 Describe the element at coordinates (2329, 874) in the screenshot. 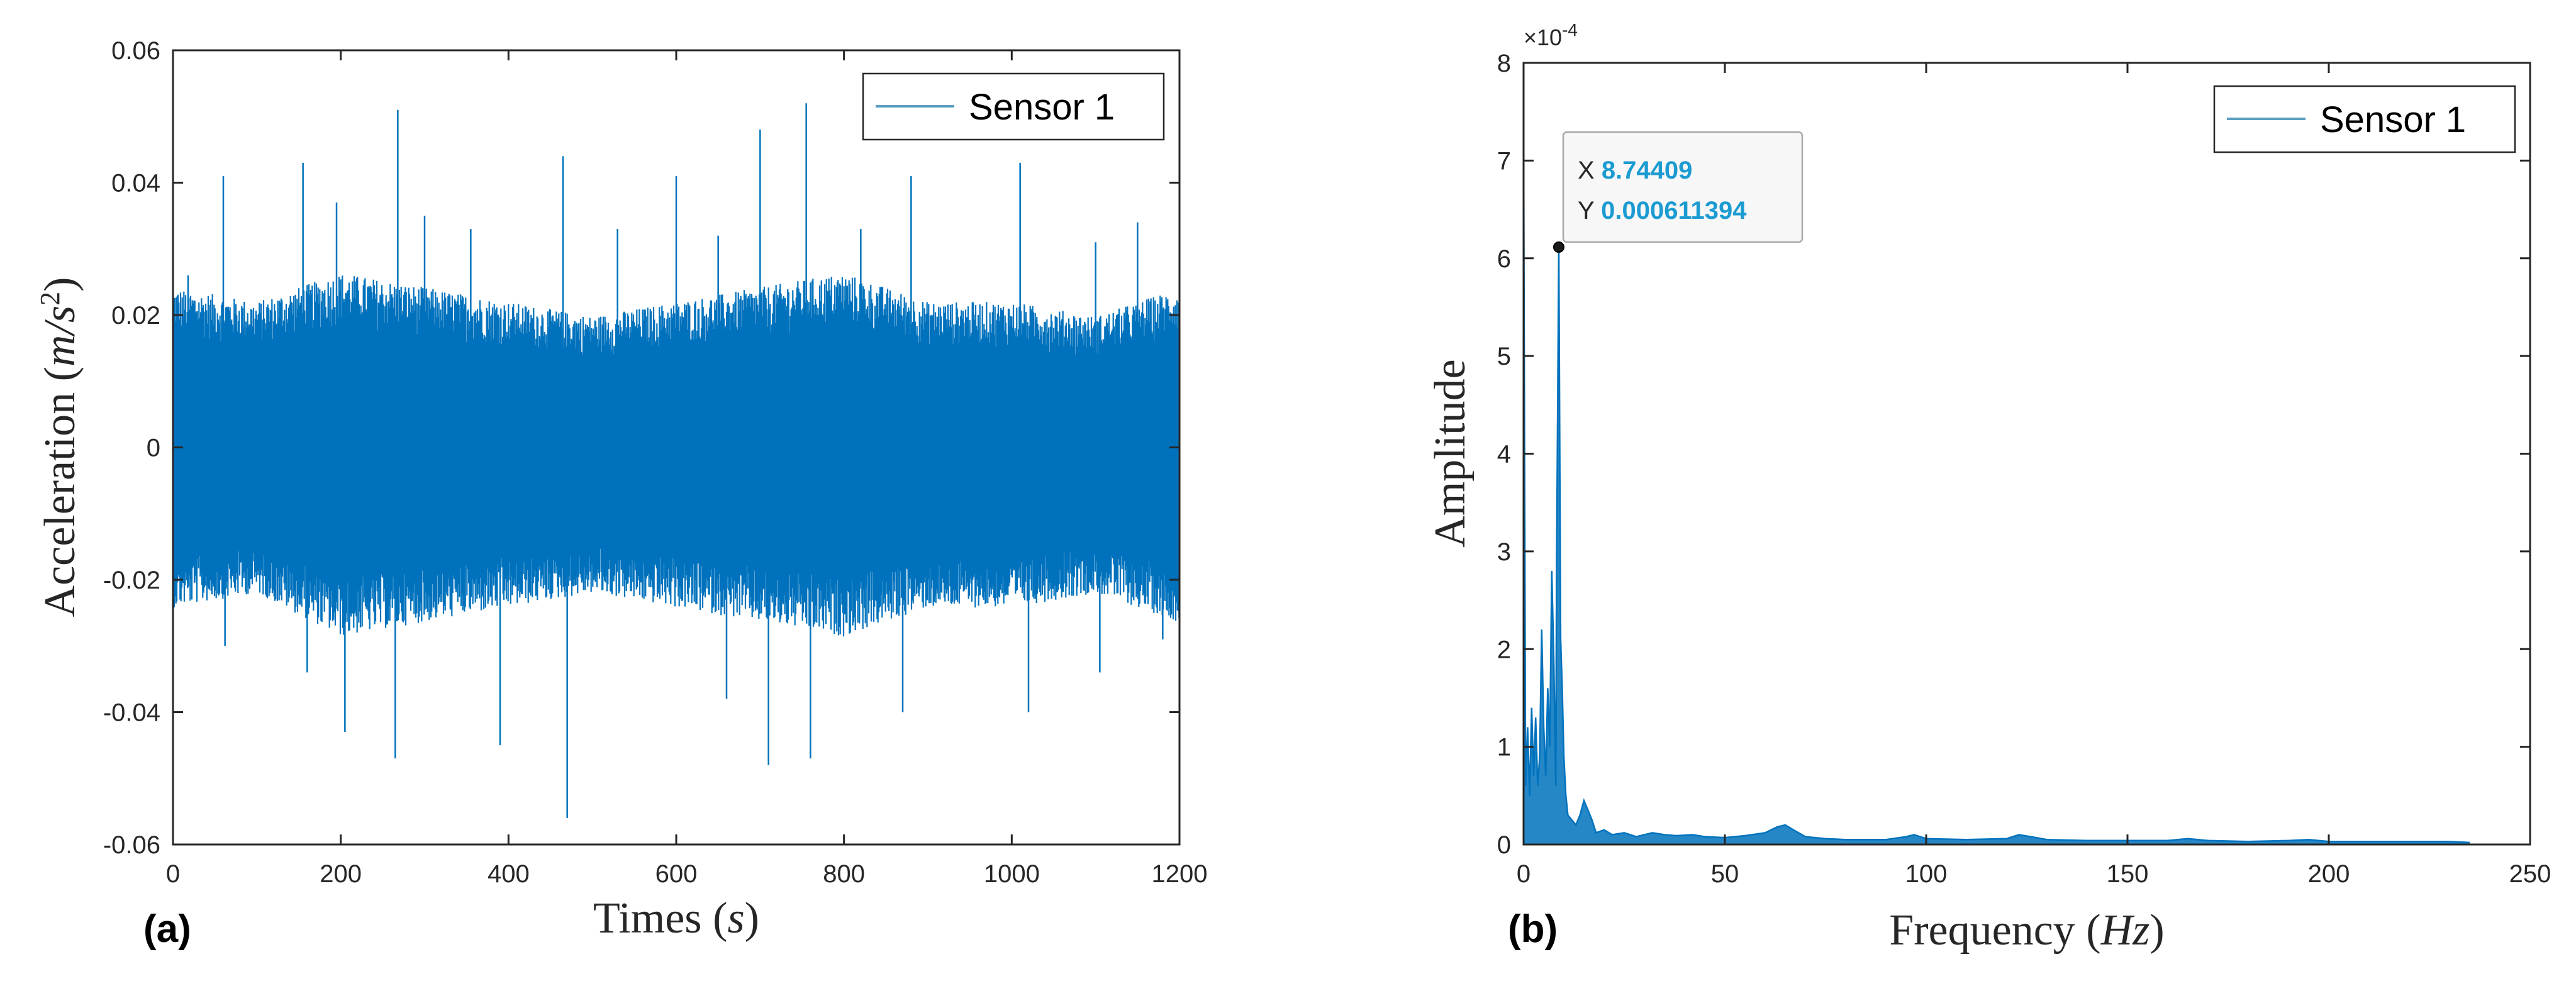

I see `panel-b-x-tick-label: 200` at that location.